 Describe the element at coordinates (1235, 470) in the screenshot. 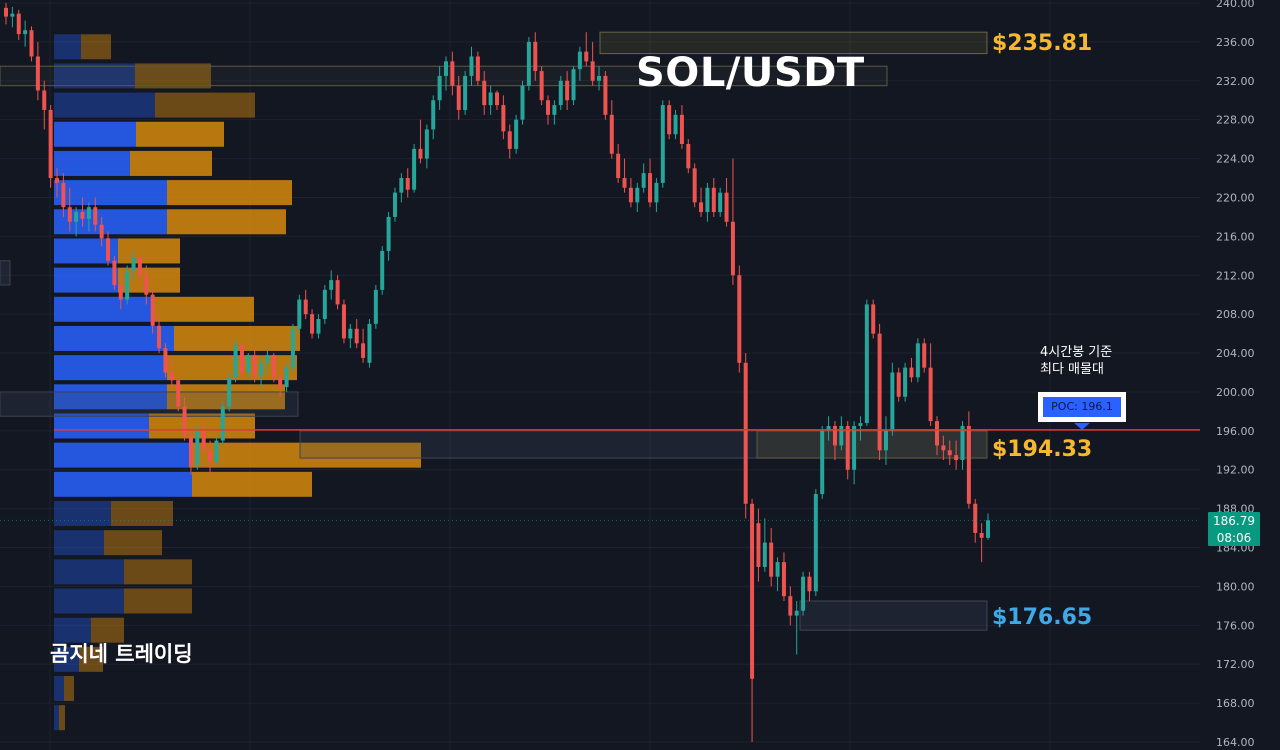

I see `y-tick-label: 192.00` at that location.